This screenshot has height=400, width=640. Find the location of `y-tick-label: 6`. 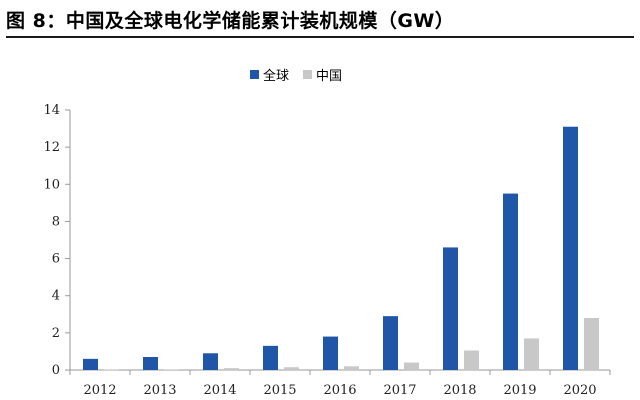

y-tick-label: 6 is located at coordinates (56, 259).